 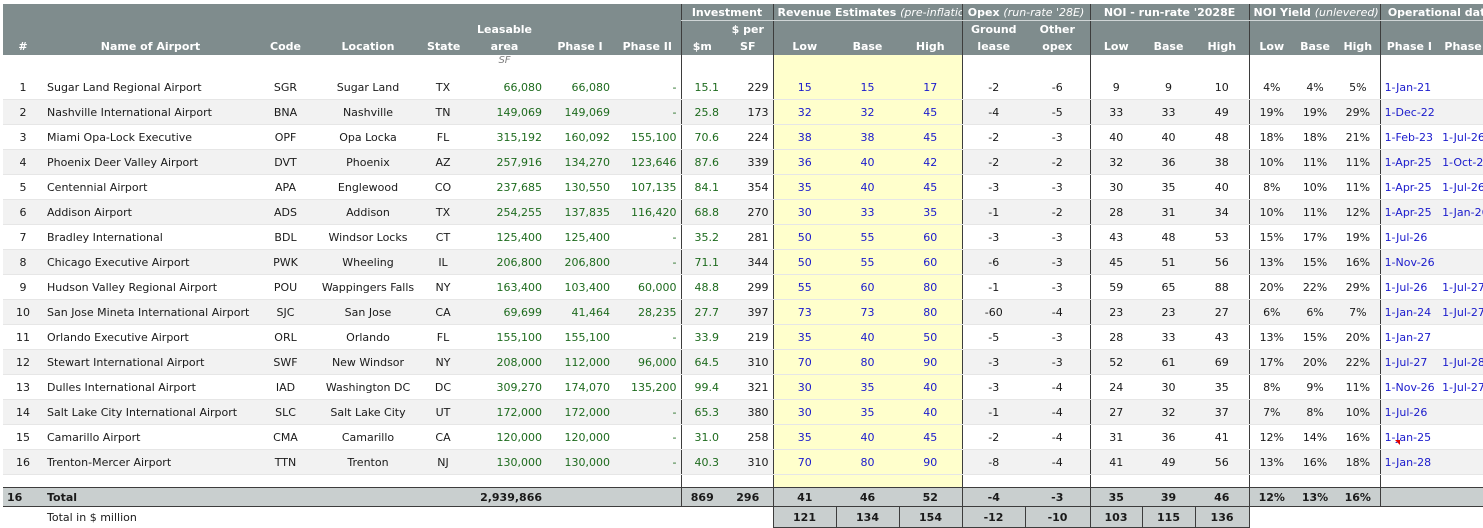 What do you see at coordinates (647, 162) in the screenshot?
I see `cell-p2: 123,646` at bounding box center [647, 162].